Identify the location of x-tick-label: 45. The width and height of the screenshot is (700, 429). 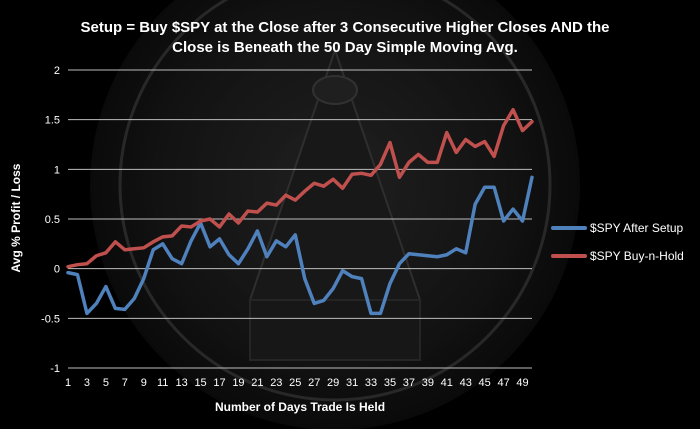
(485, 383).